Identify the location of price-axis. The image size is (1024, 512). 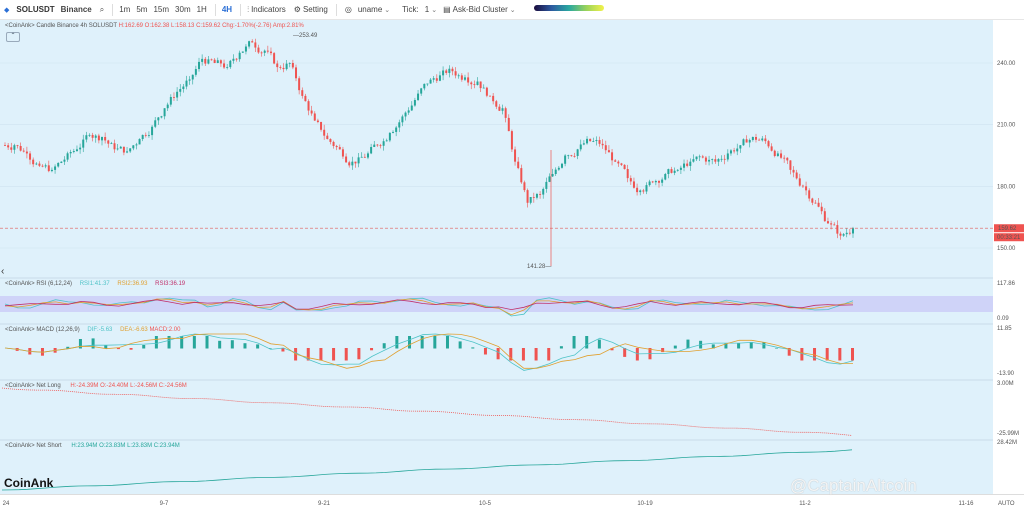
(1008, 257).